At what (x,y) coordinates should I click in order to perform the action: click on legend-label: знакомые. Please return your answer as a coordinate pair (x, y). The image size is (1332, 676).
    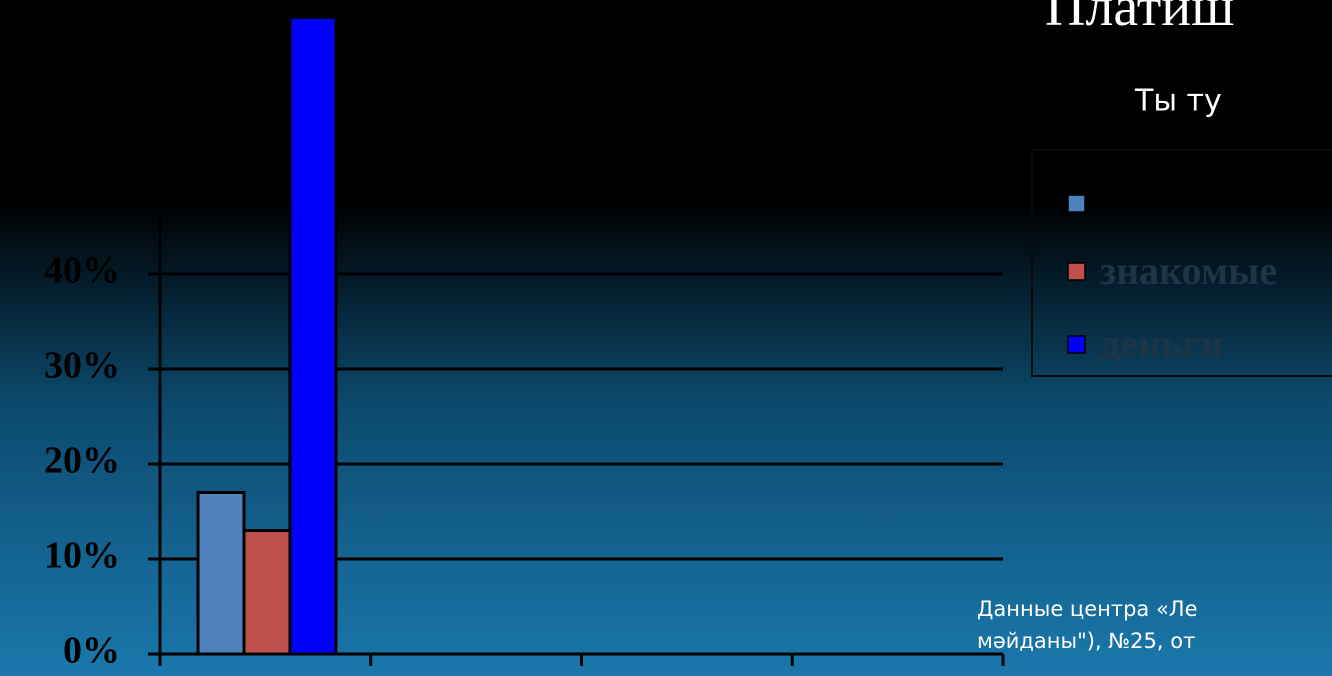
    Looking at the image, I should click on (1188, 270).